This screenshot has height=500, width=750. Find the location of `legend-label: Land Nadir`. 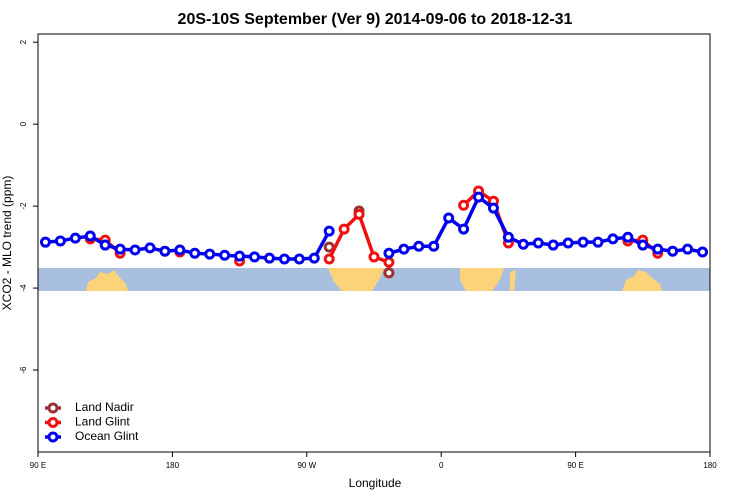

legend-label: Land Nadir is located at coordinates (104, 407).